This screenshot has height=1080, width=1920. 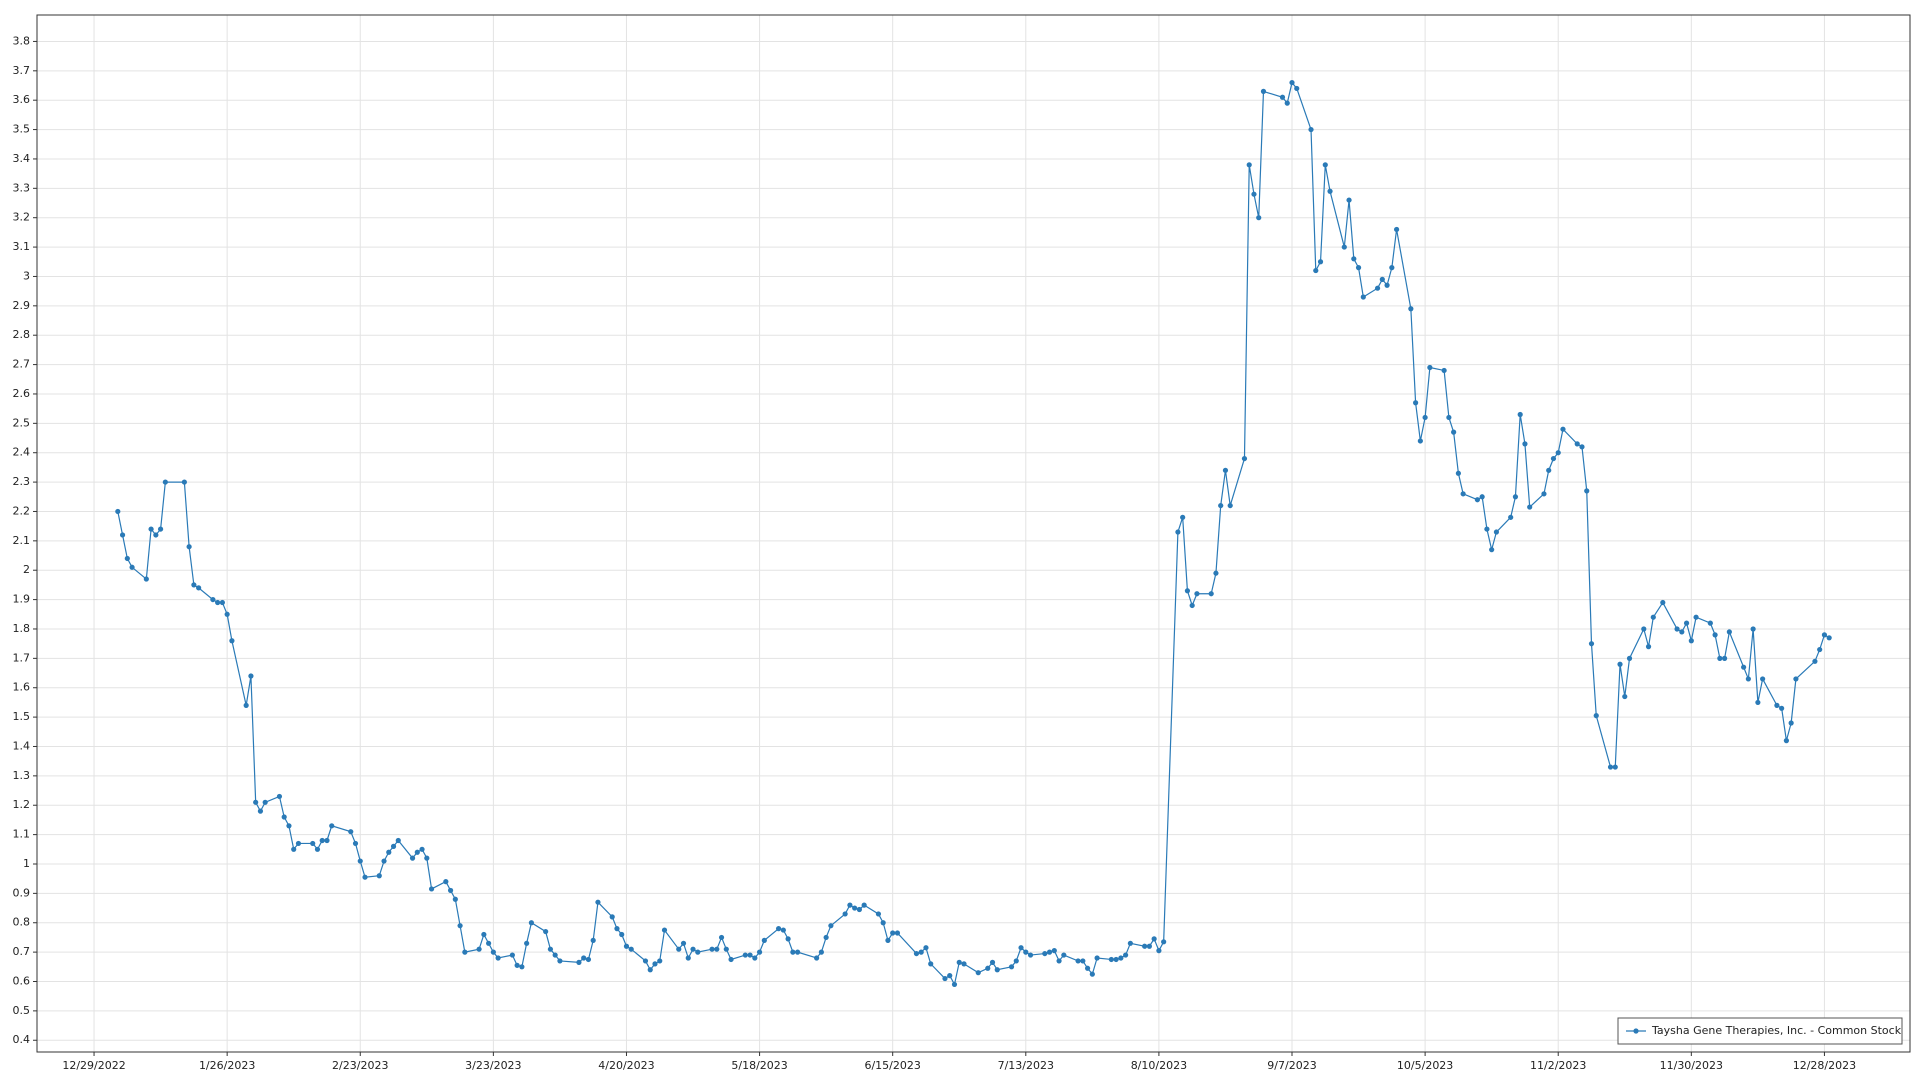 I want to click on y-tick-label: 0.8, so click(x=22, y=922).